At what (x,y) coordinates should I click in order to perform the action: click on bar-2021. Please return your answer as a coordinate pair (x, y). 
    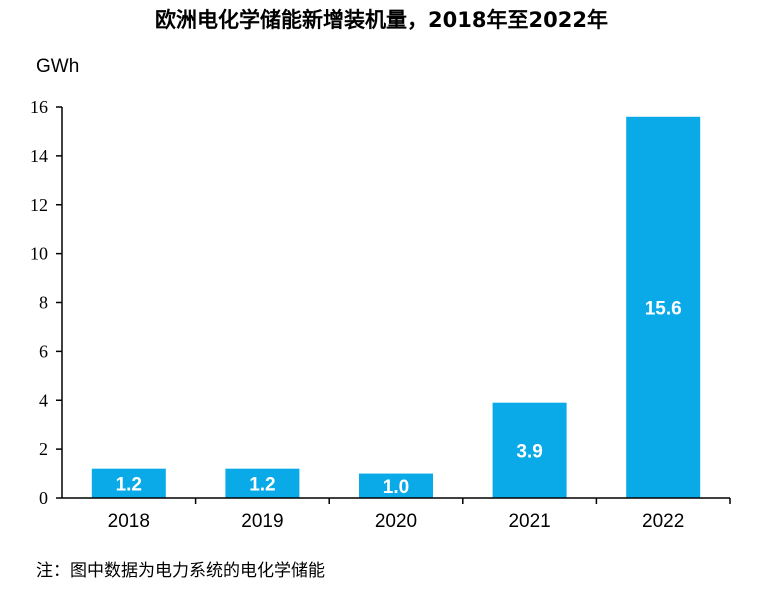
    Looking at the image, I should click on (529, 450).